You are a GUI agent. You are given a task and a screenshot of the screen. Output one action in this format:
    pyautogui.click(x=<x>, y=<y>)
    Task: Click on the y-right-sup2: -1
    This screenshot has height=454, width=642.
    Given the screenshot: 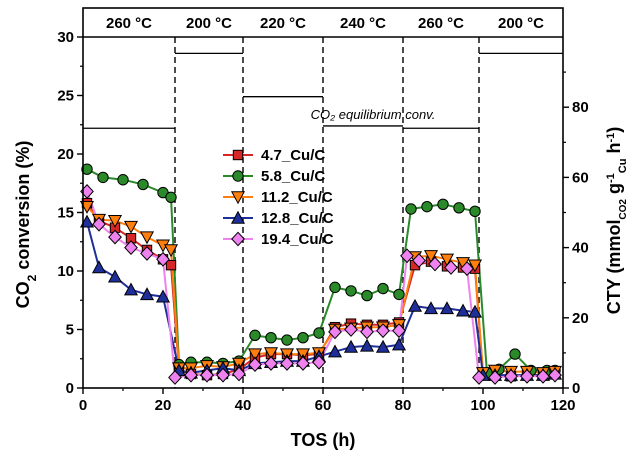 What is the action you would take?
    pyautogui.click(x=611, y=138)
    